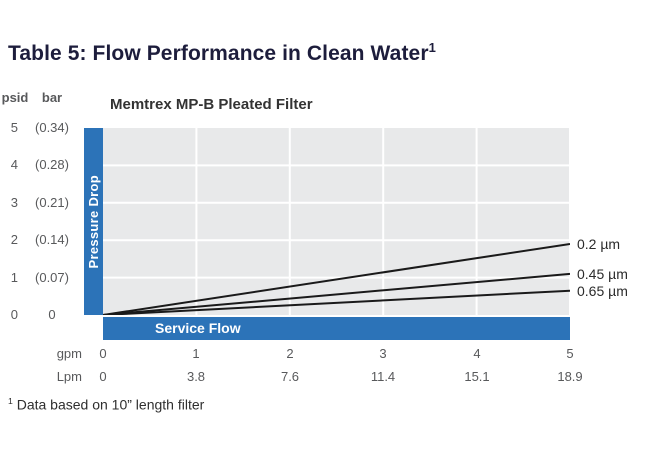  Describe the element at coordinates (103, 376) in the screenshot. I see `x-tick-lpm: 0` at that location.